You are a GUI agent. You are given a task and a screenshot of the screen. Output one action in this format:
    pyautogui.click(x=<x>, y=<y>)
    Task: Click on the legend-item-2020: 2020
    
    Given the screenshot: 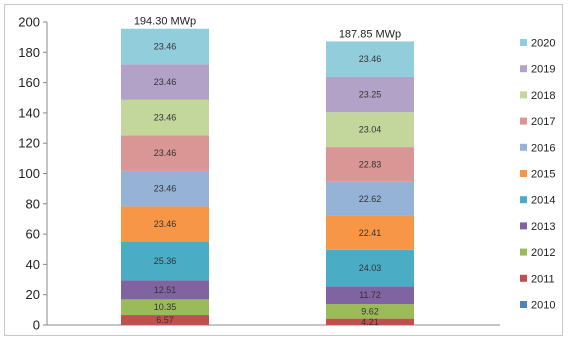 What is the action you would take?
    pyautogui.click(x=537, y=44)
    